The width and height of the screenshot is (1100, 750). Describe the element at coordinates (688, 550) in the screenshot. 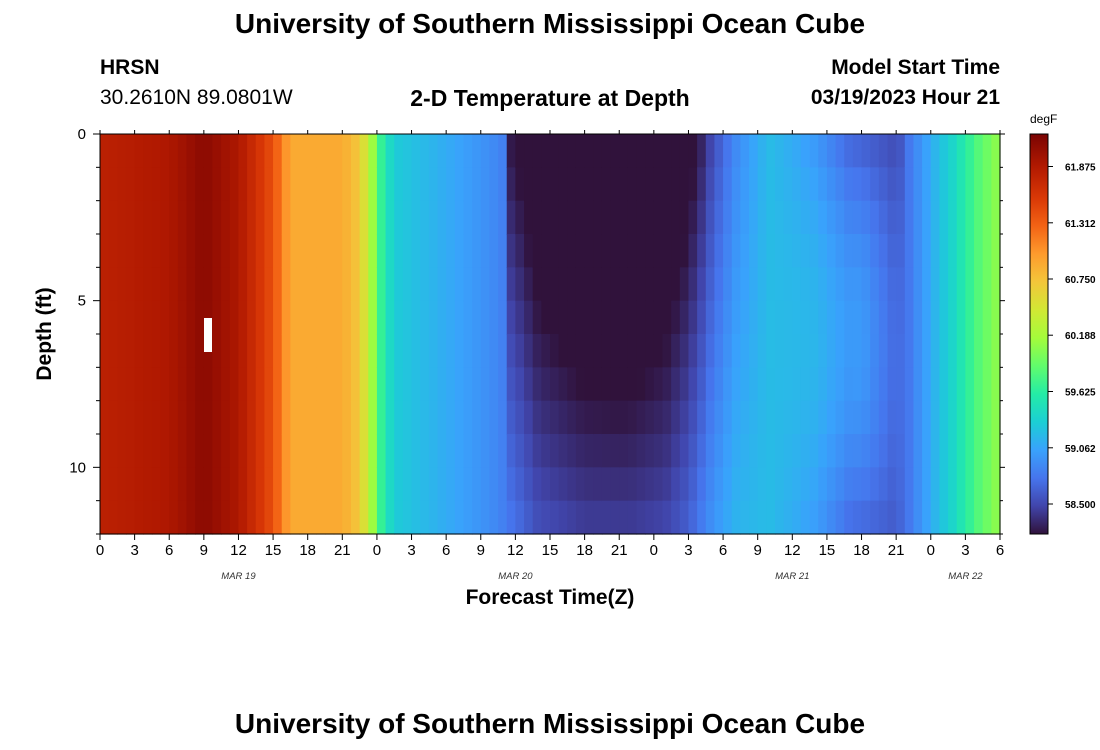

I see `x-tick-label: 3` at that location.